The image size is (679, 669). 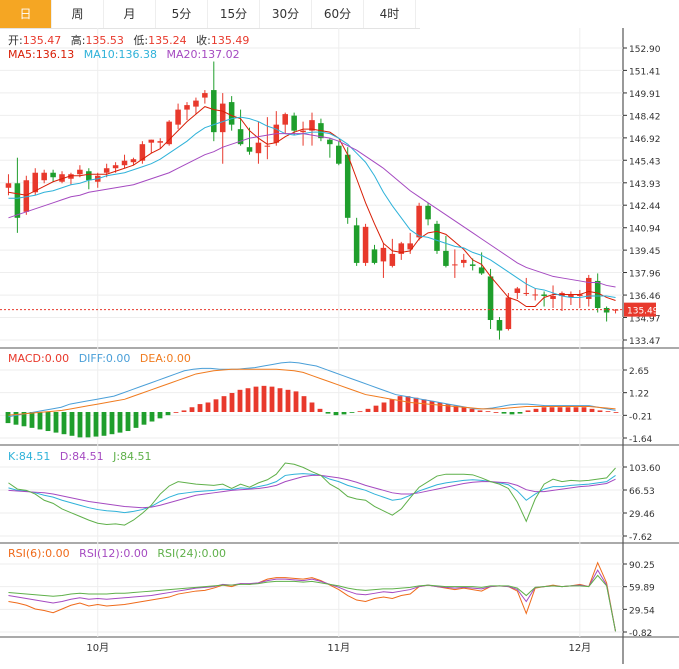 What do you see at coordinates (286, 14) in the screenshot?
I see `tab-30min: 30分` at bounding box center [286, 14].